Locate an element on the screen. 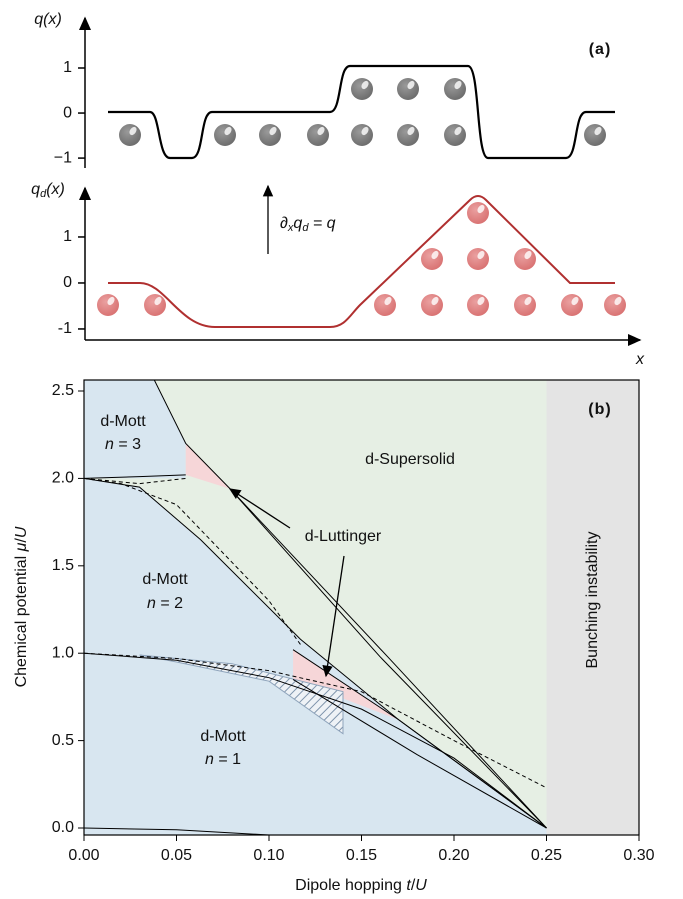 Image resolution: width=683 pixels, height=899 pixels. region-label: n = 3 is located at coordinates (123, 444).